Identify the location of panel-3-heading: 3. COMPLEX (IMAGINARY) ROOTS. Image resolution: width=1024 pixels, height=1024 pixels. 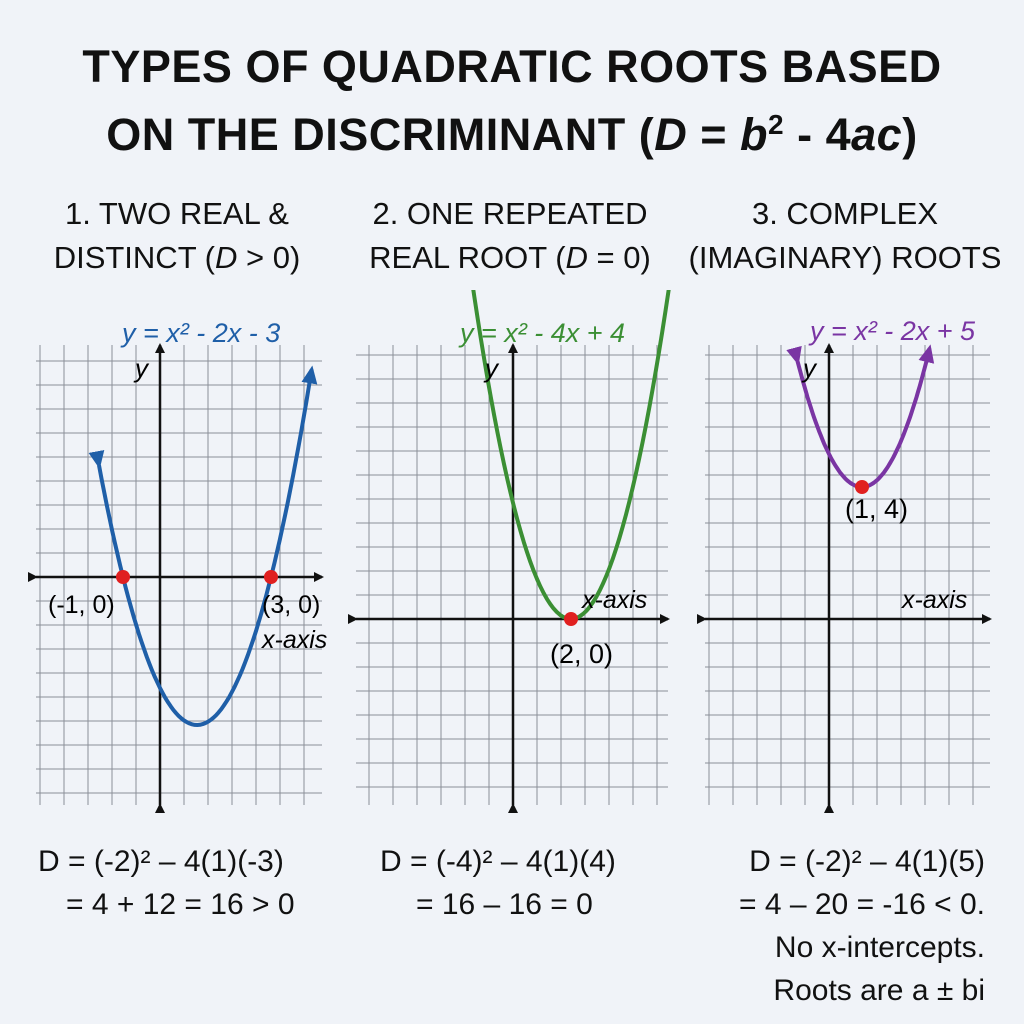
(845, 236).